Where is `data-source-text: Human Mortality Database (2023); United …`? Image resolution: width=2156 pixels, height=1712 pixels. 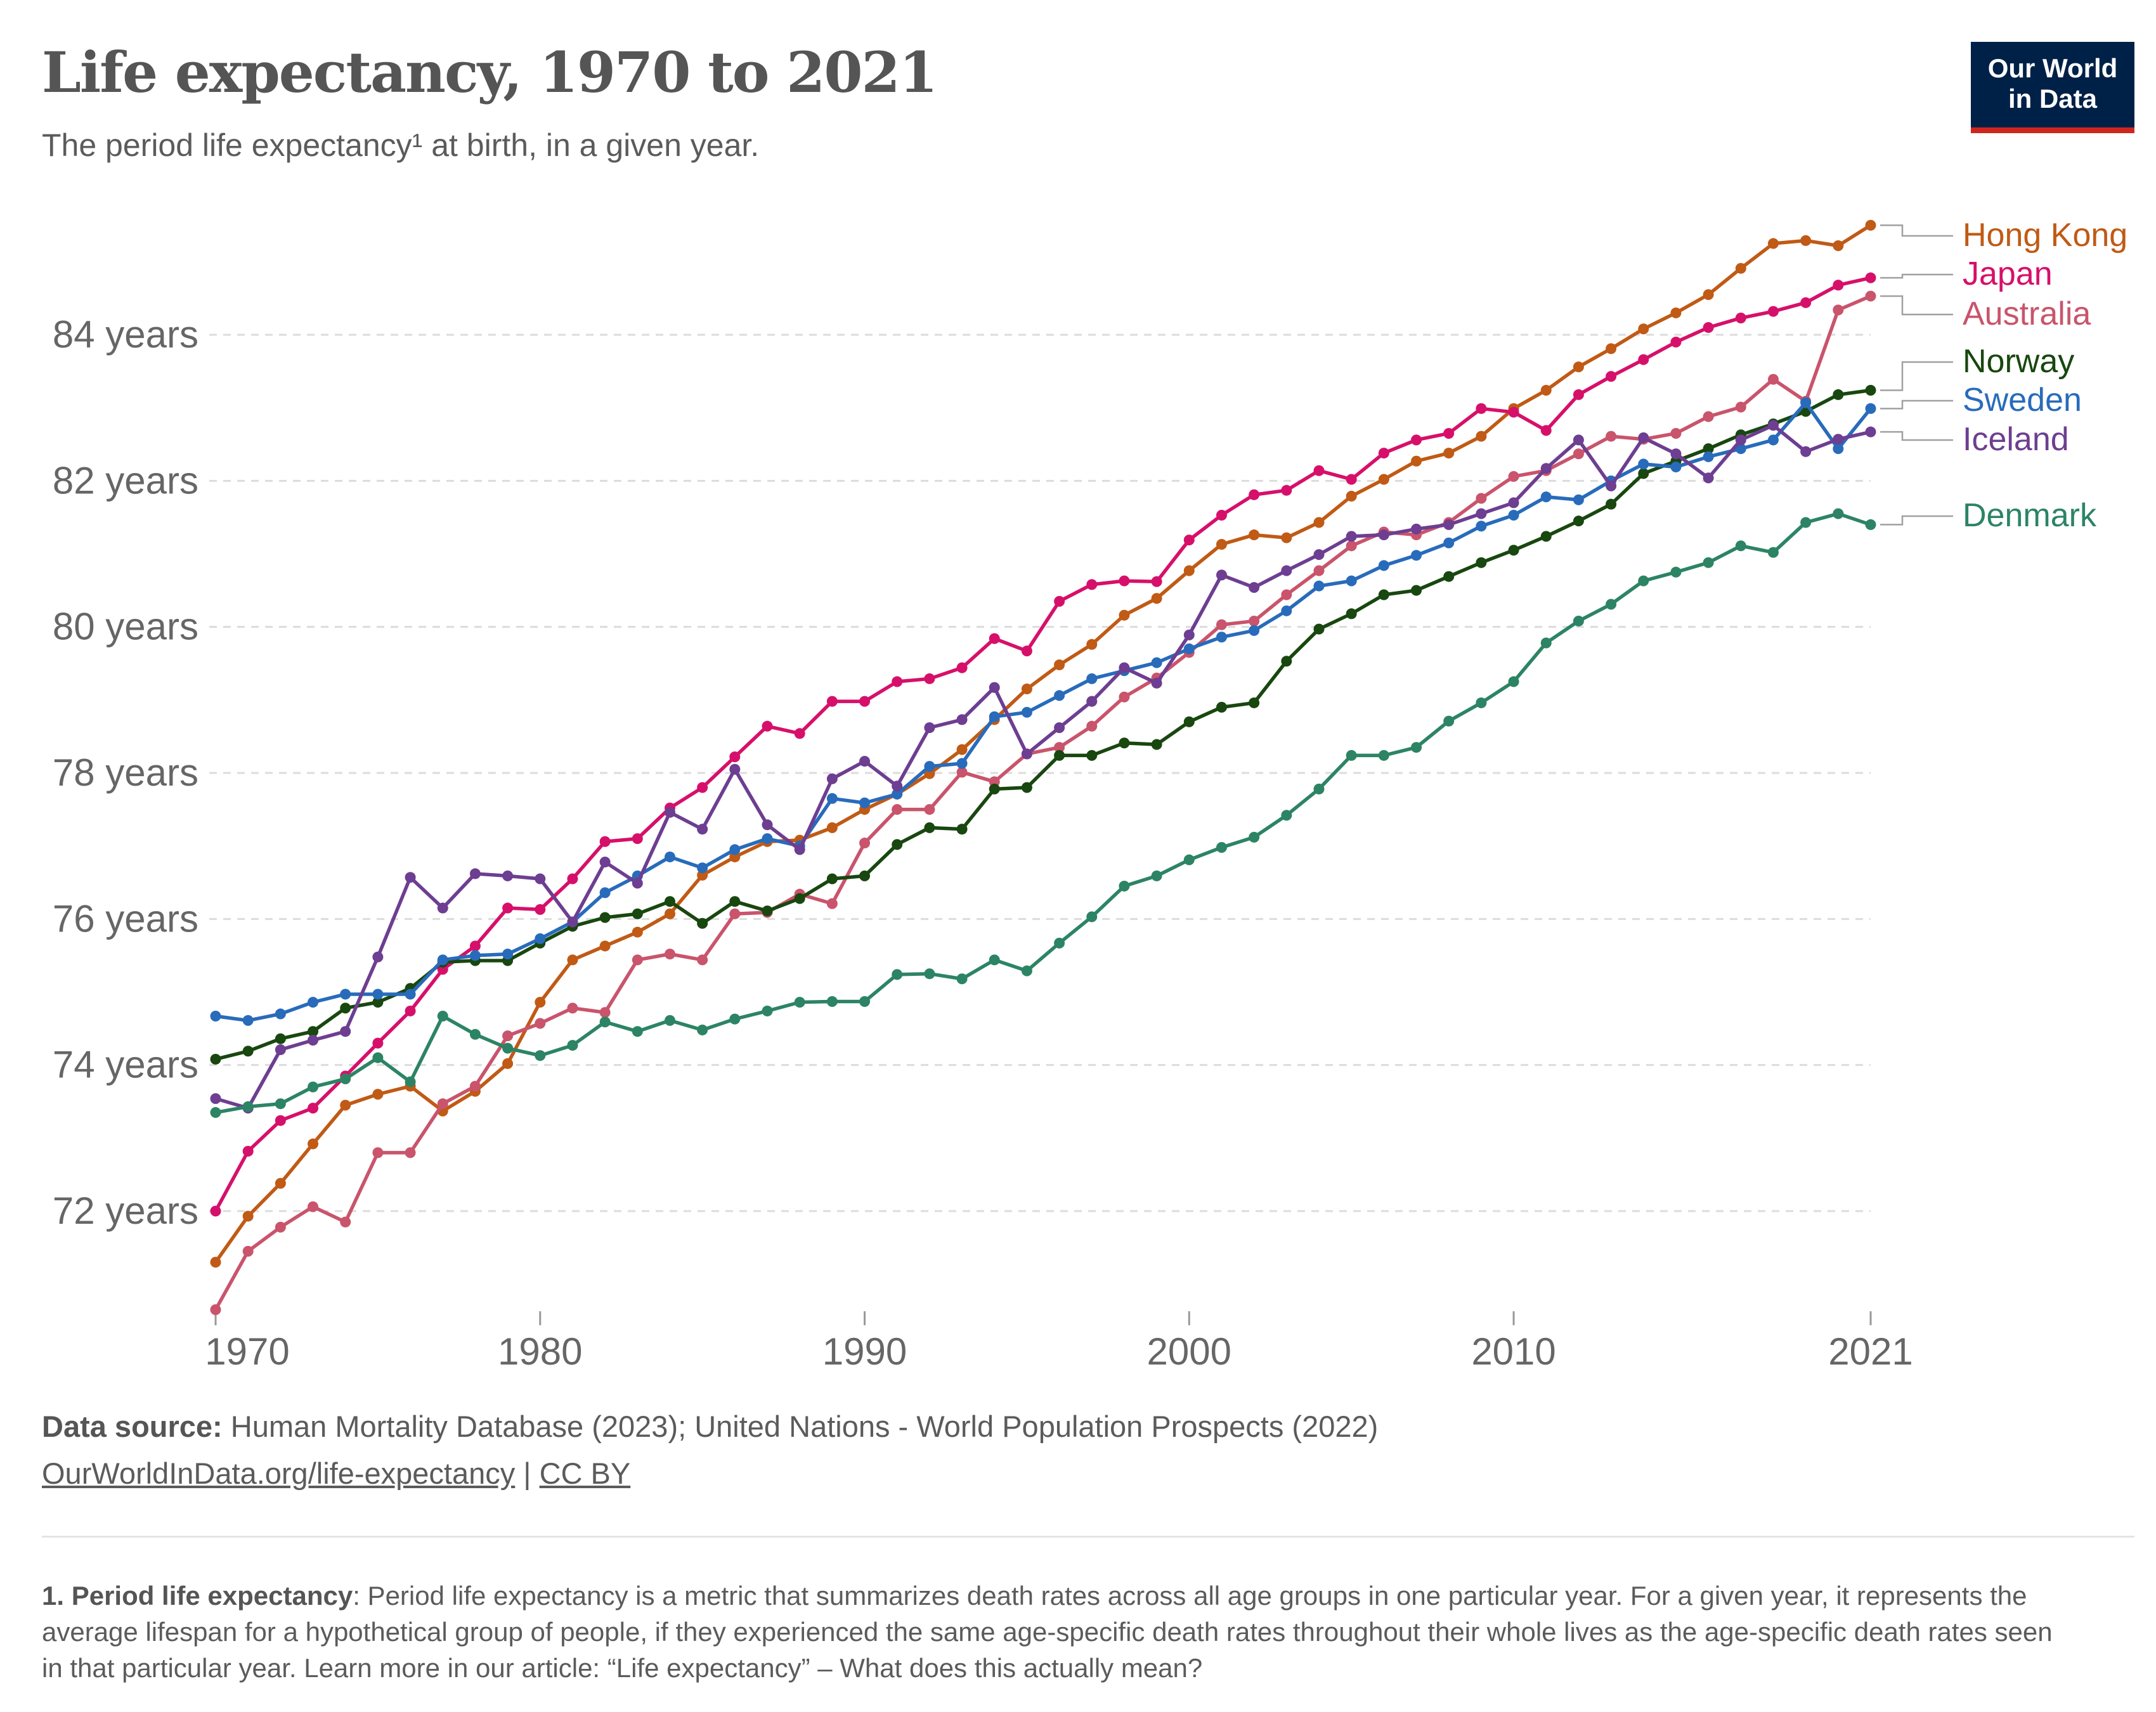 data-source-text: Human Mortality Database (2023); United … is located at coordinates (800, 1426).